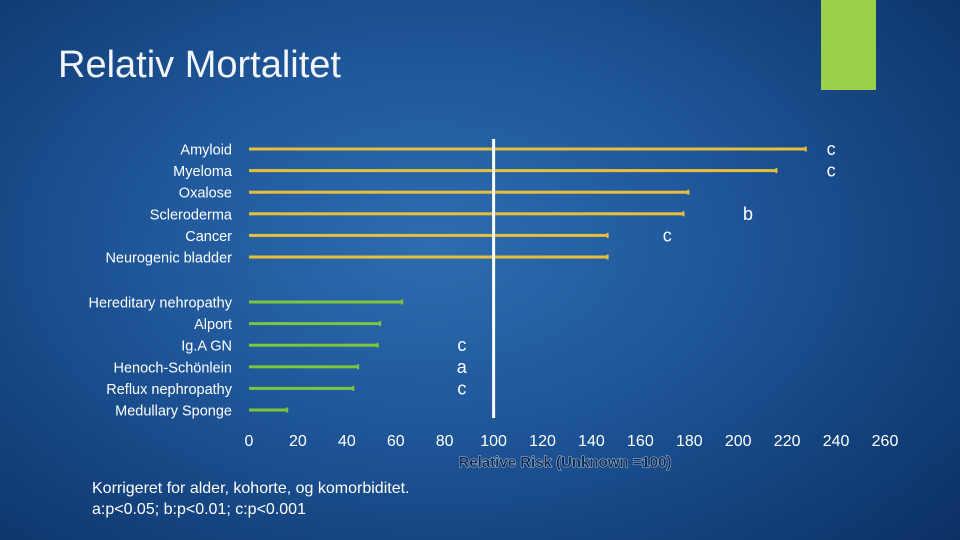  What do you see at coordinates (640, 441) in the screenshot?
I see `x-tick-label: 160` at bounding box center [640, 441].